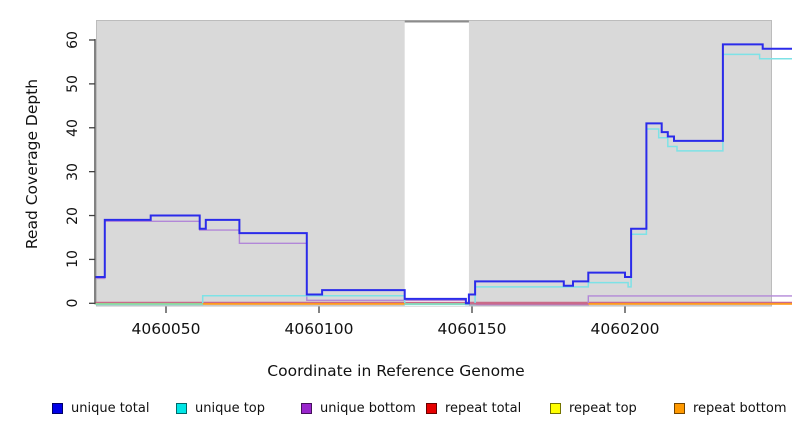  Describe the element at coordinates (483, 408) in the screenshot. I see `legend-label: repeat total` at that location.